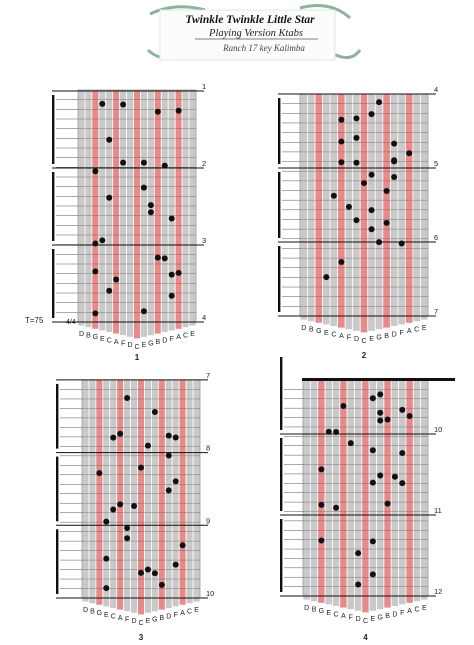 Image resolution: width=474 pixels, height=645 pixels. Describe the element at coordinates (208, 375) in the screenshot. I see `measure-number: 7` at that location.